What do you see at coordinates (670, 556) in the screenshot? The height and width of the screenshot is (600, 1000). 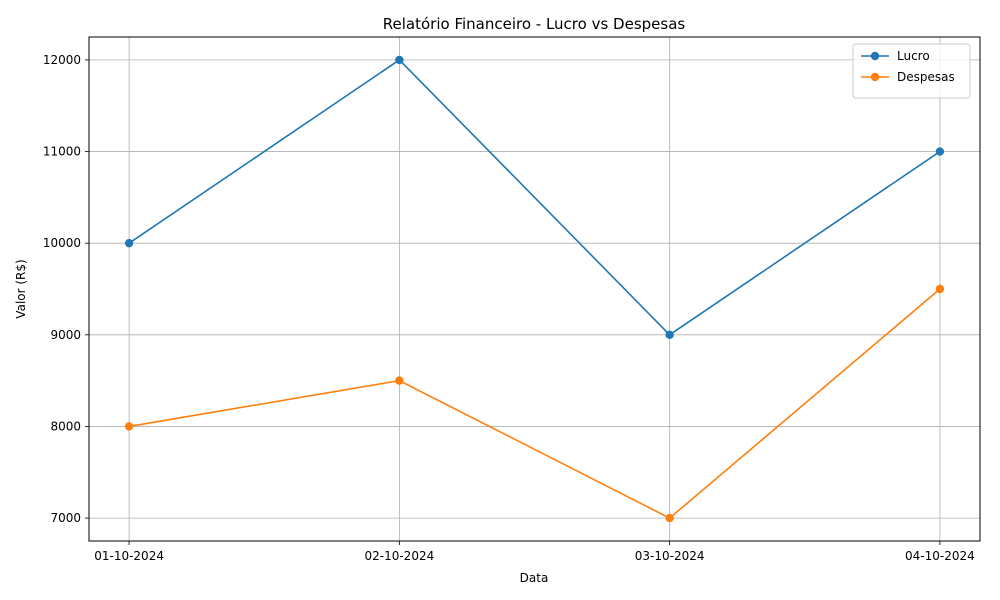 I see `x-tick-label: 03-10-2024` at bounding box center [670, 556].